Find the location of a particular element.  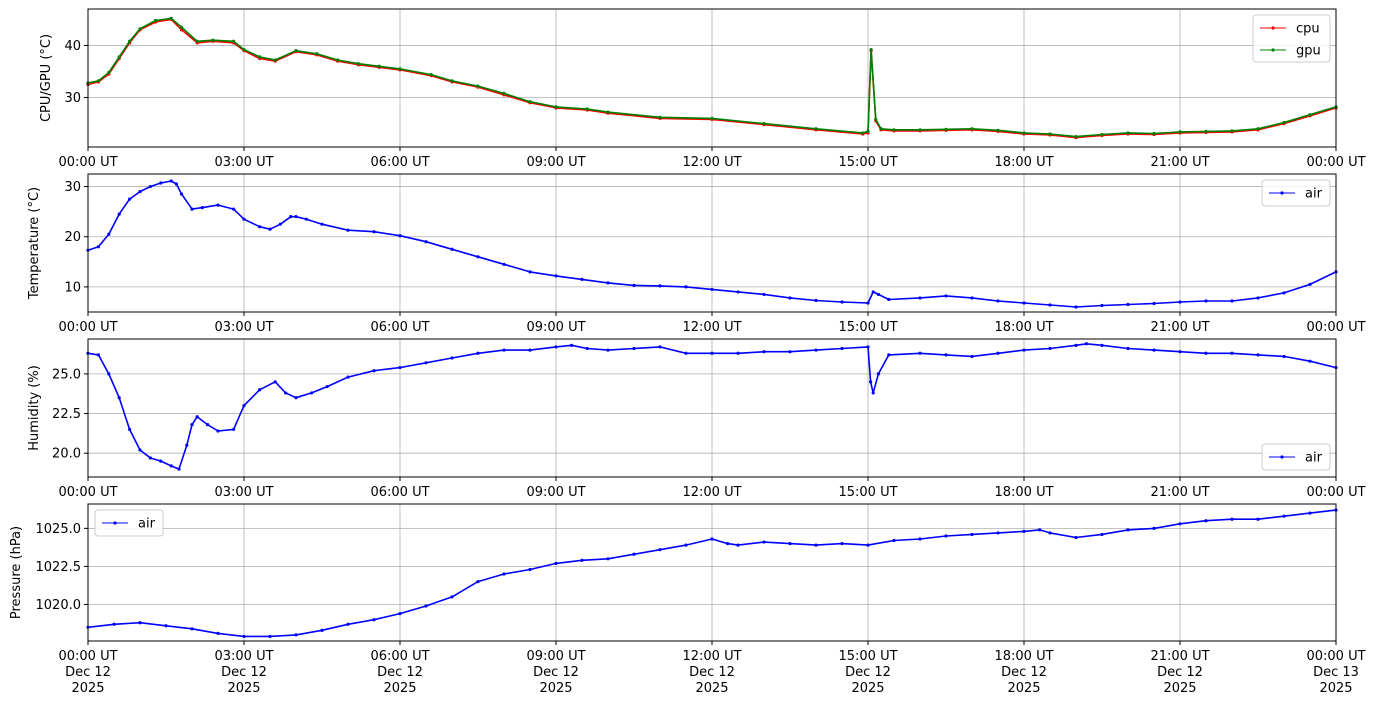

legend-label-cpu: cpu is located at coordinates (1308, 29).